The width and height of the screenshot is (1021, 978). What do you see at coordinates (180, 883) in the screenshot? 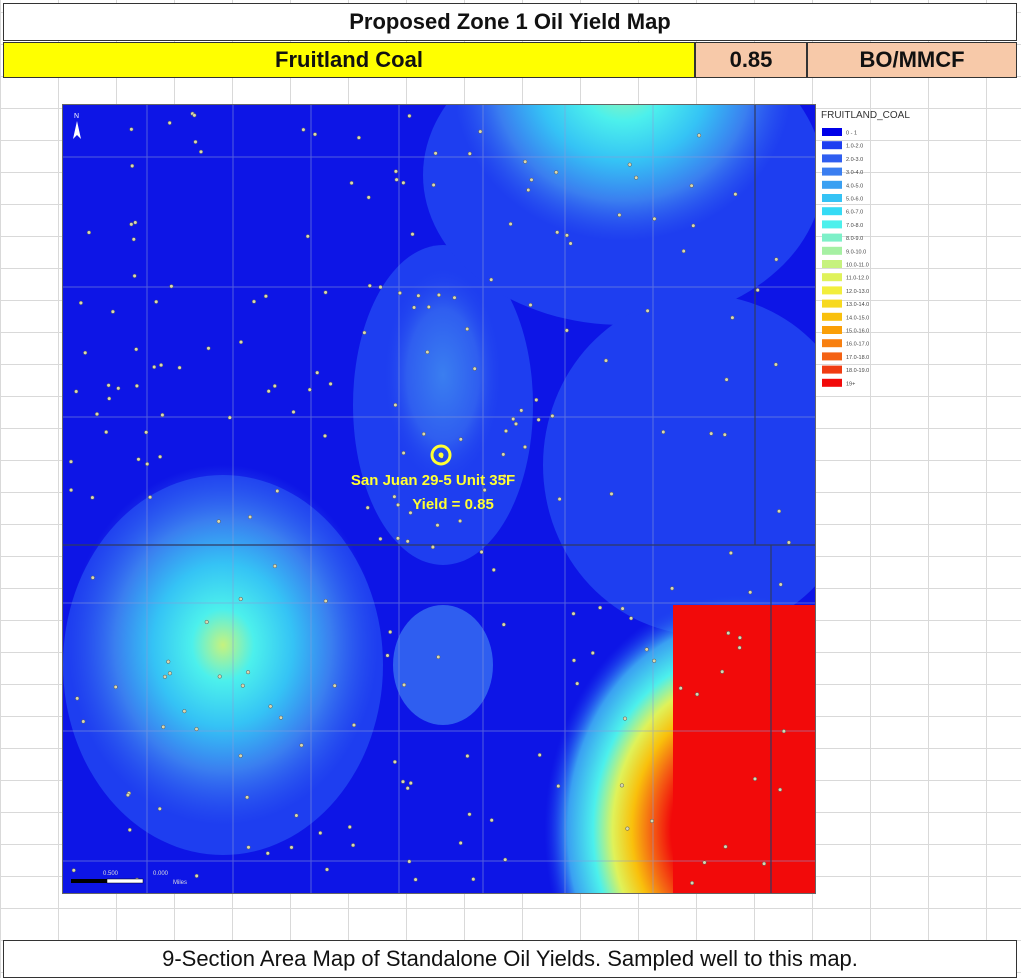
I see `scale-units: Miles` at bounding box center [180, 883].